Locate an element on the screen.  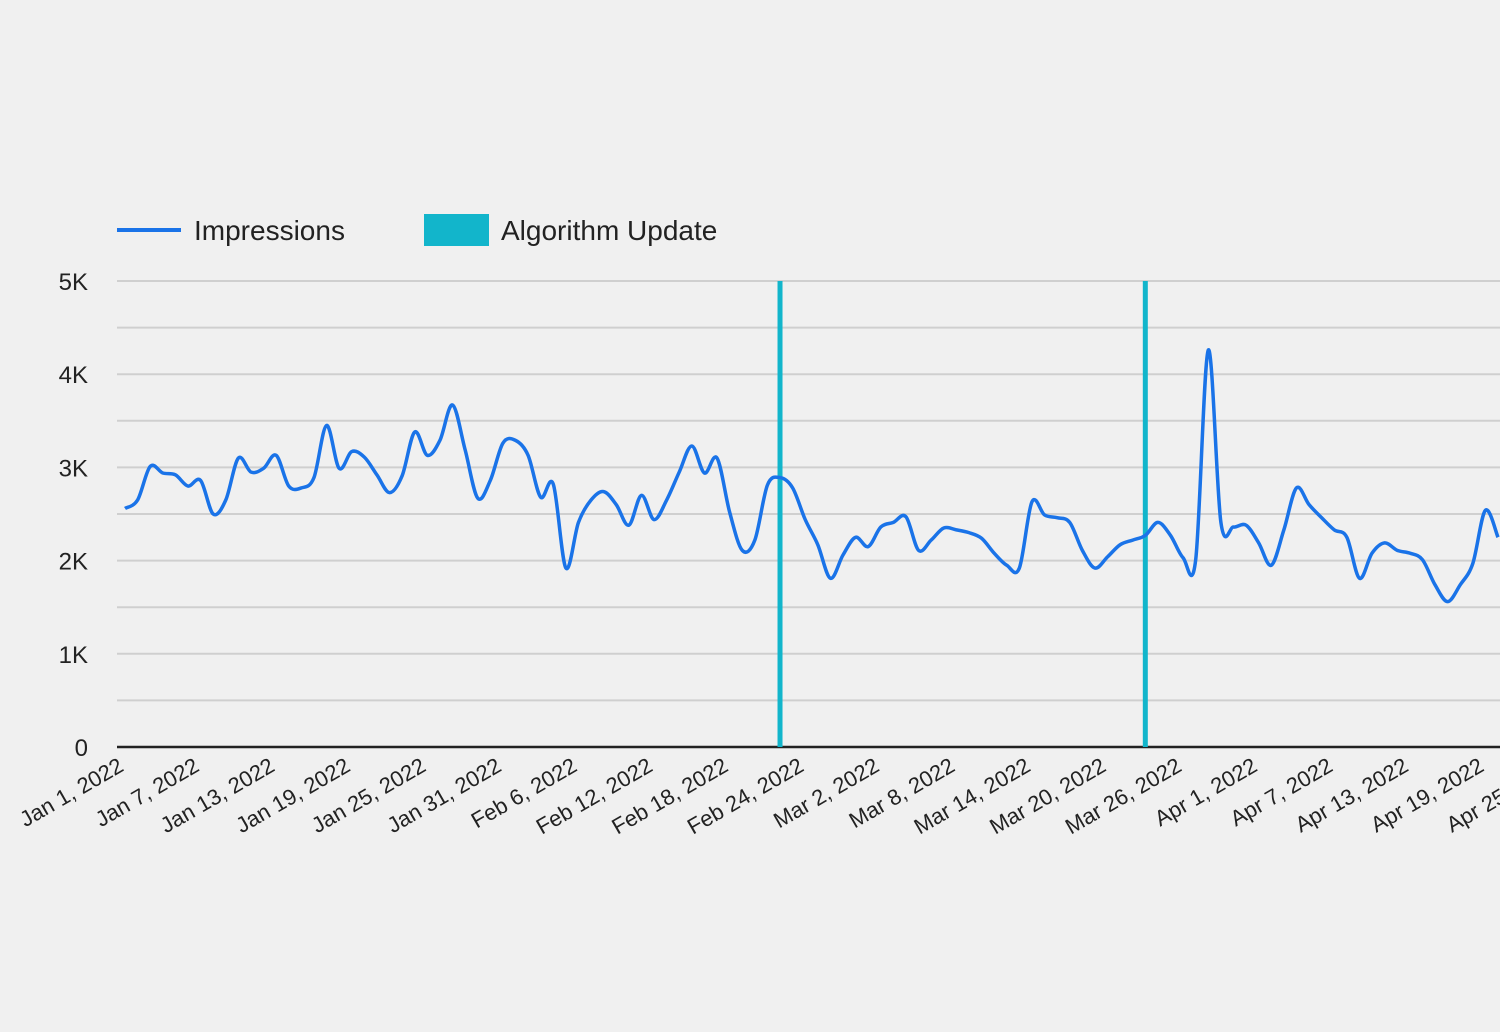
y-tick-label: 0 is located at coordinates (81, 748).